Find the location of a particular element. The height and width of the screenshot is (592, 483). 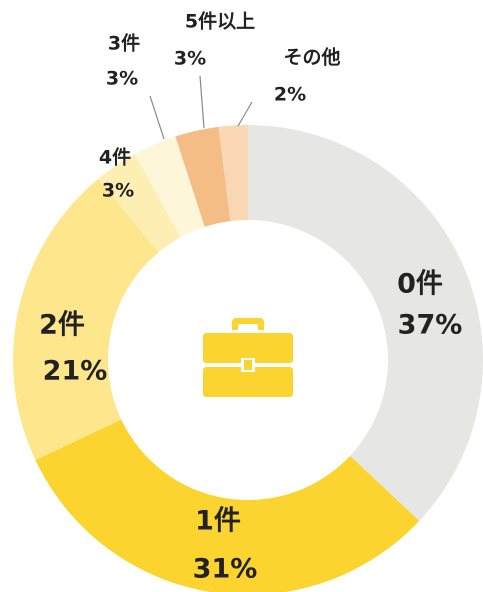

slice-label: 3件 is located at coordinates (124, 43).